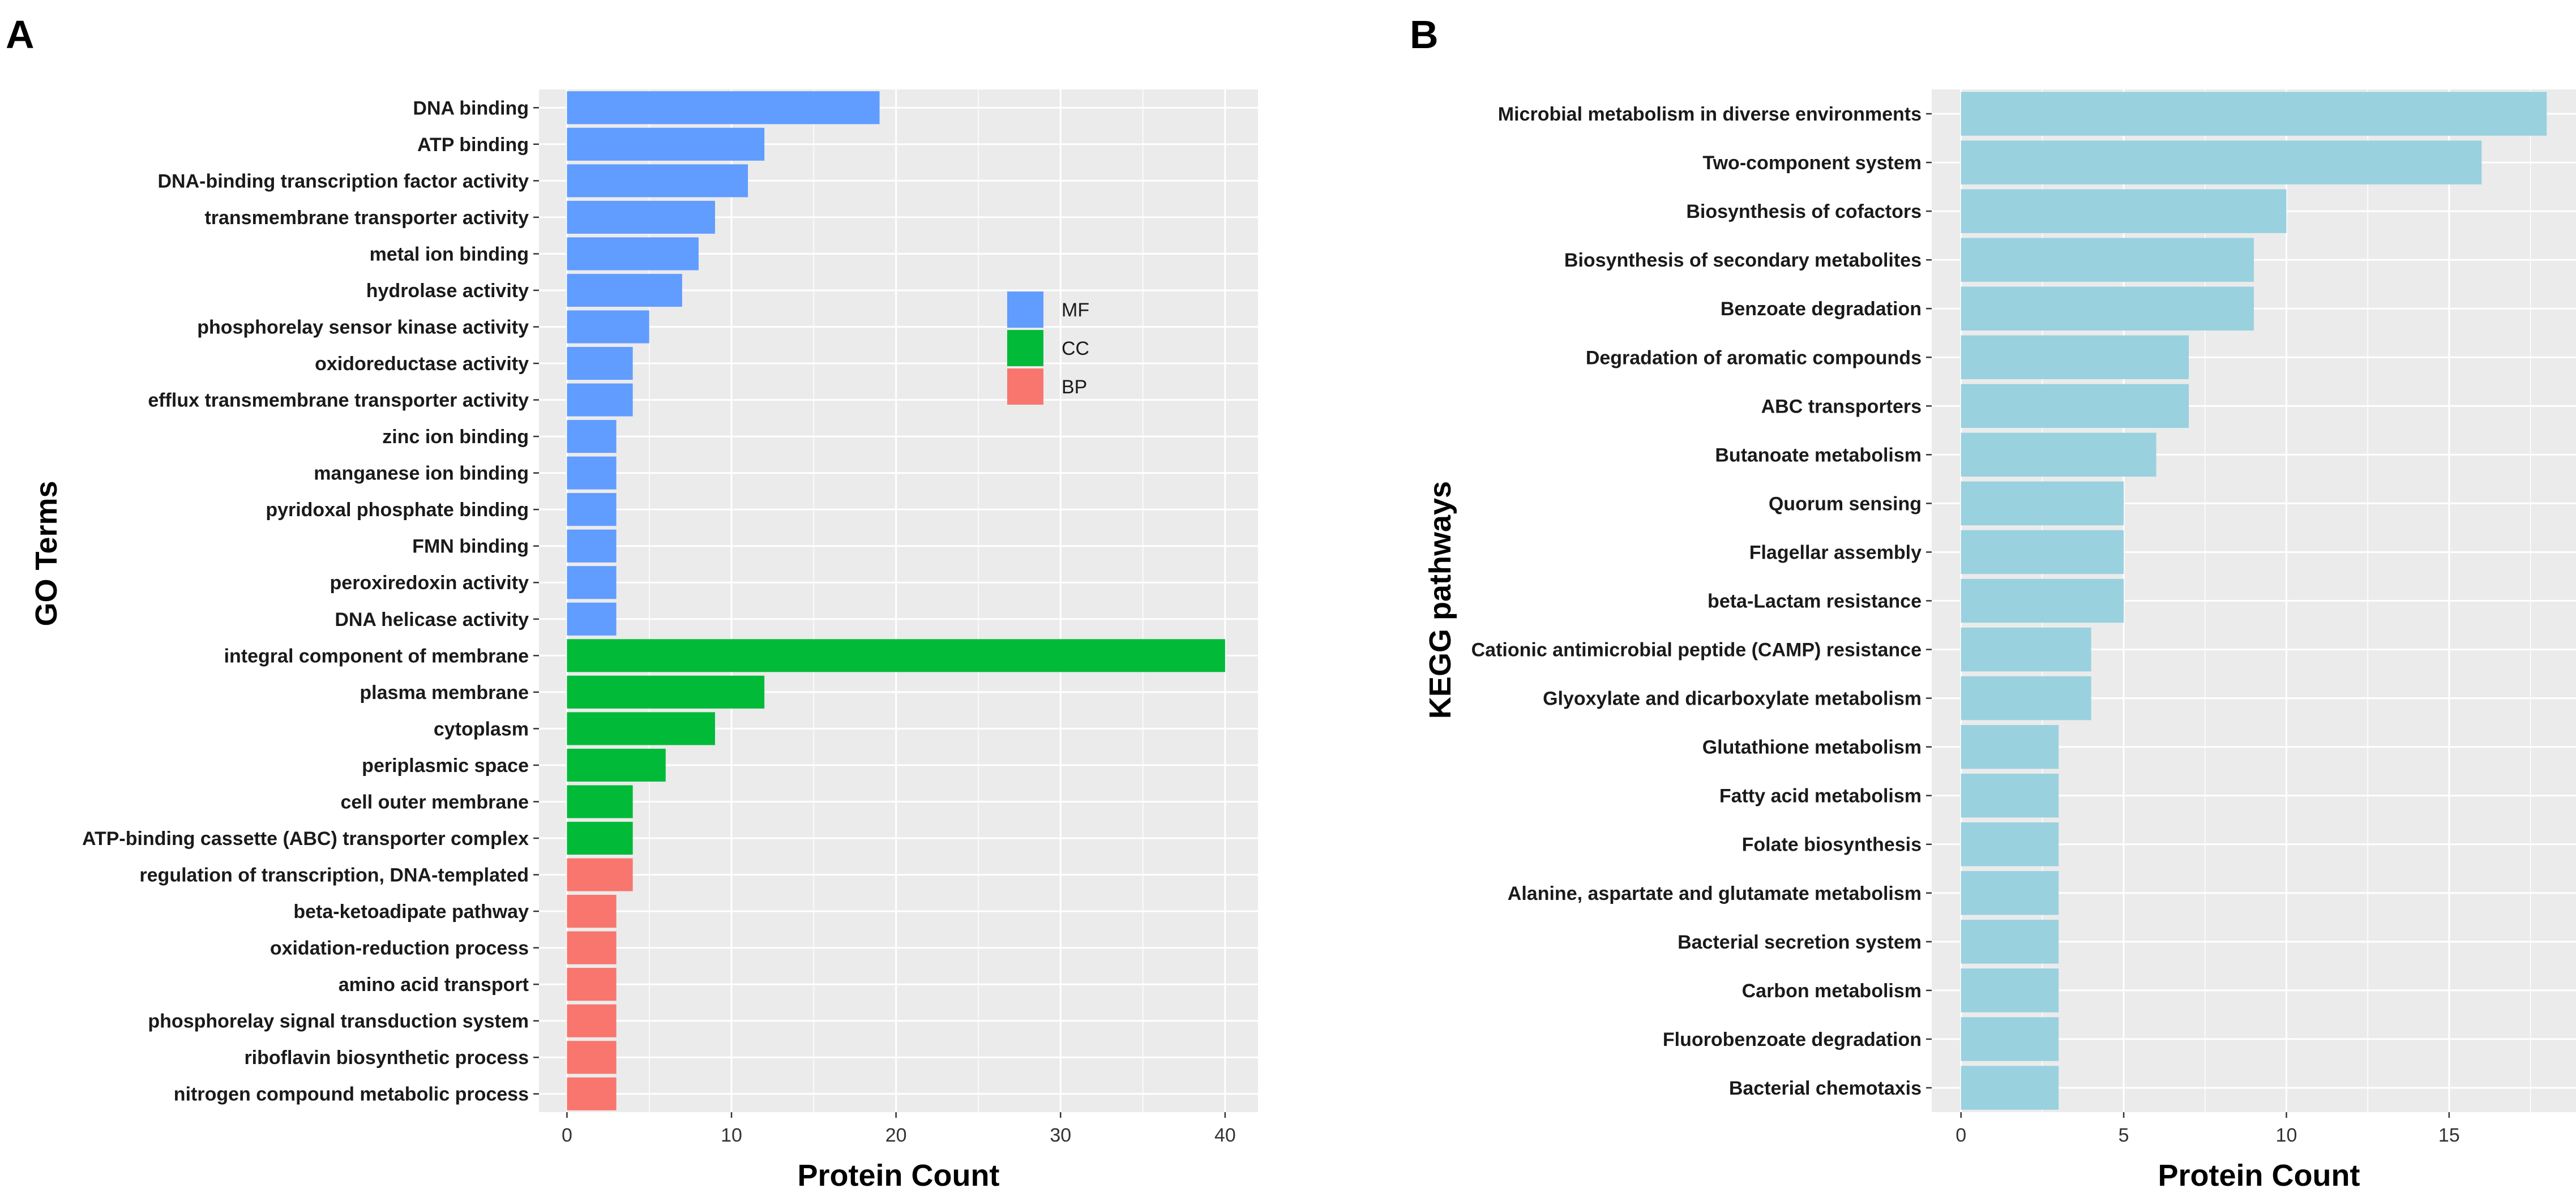 The image size is (2576, 1188). What do you see at coordinates (376, 656) in the screenshot?
I see `y-tick-label: integral component of membrane` at bounding box center [376, 656].